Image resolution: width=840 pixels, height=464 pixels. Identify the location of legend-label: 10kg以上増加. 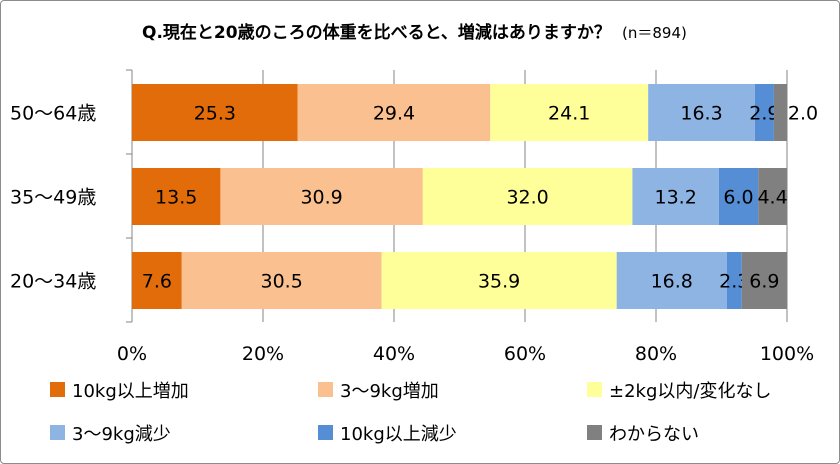
(130, 391).